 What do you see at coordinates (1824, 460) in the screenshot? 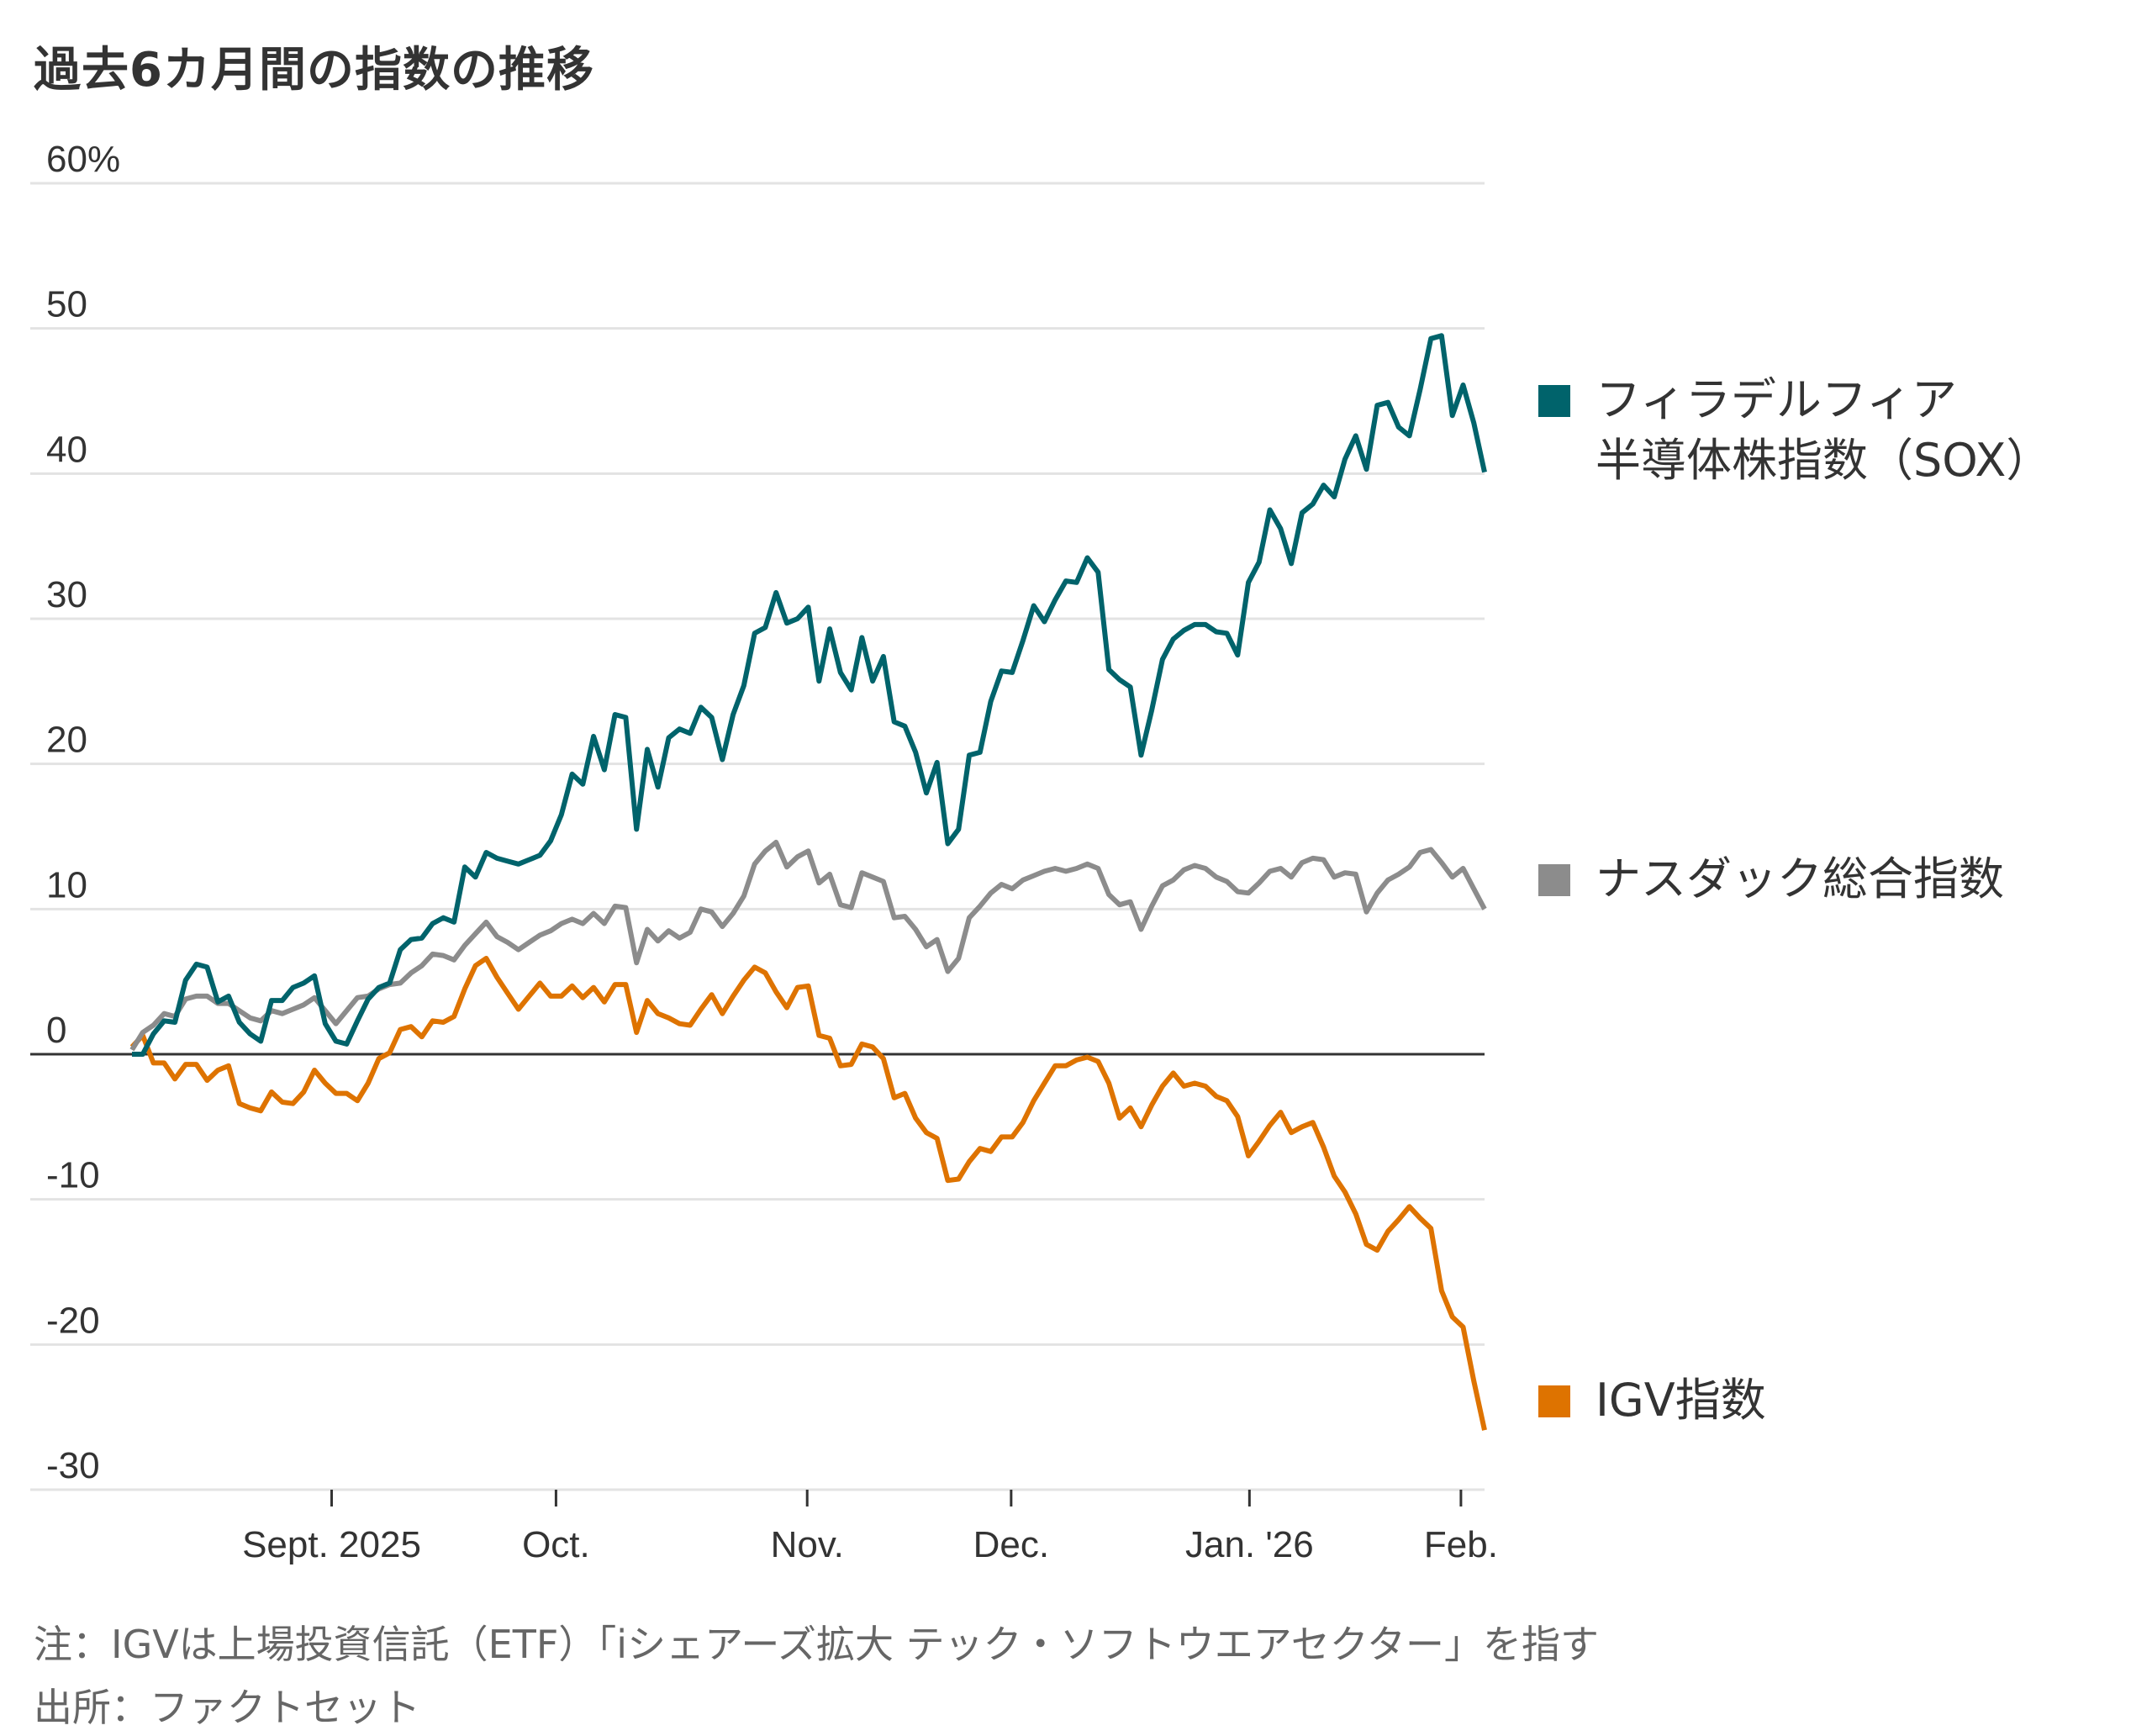
I see `legend-label-sox-line2: 半導体株指数（SOX）` at bounding box center [1824, 460].